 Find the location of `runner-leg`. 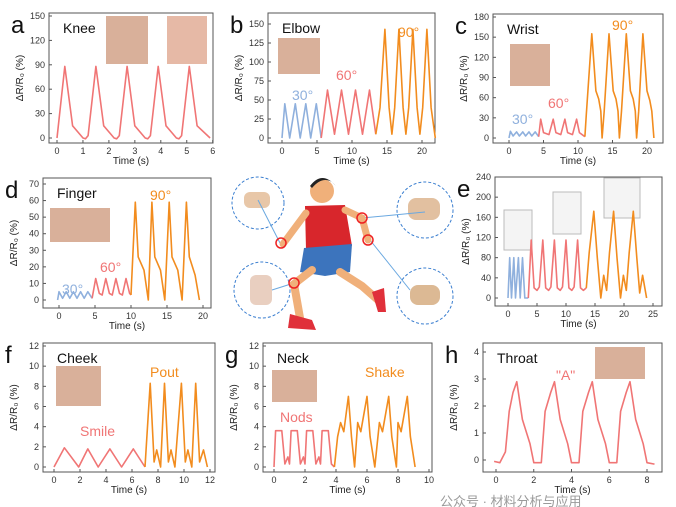

runner-leg is located at coordinates (359, 286).